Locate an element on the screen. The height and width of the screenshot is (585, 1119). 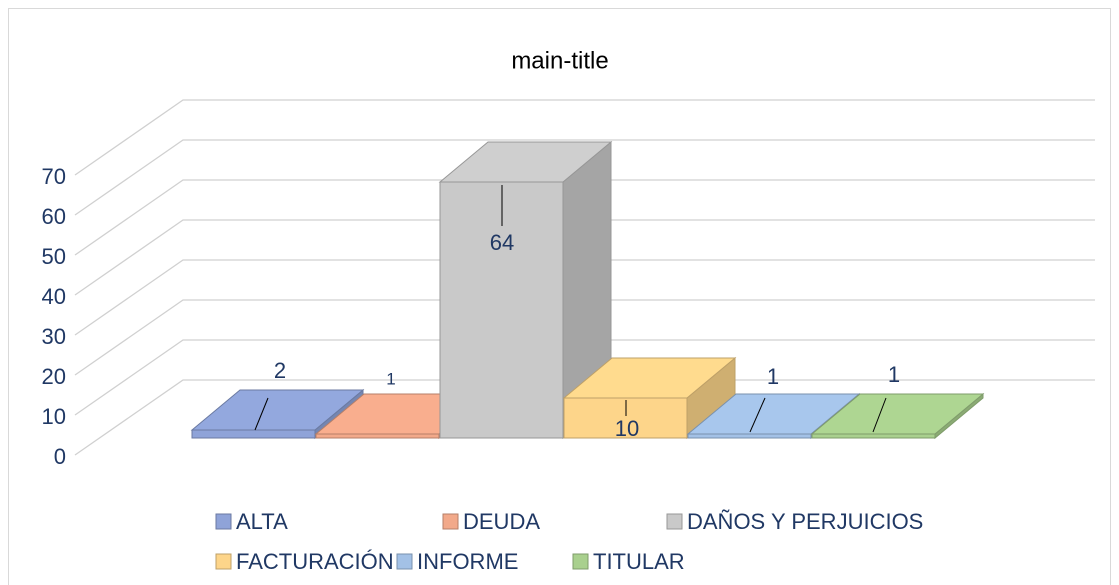
legend-label: INFORME is located at coordinates (467, 561).